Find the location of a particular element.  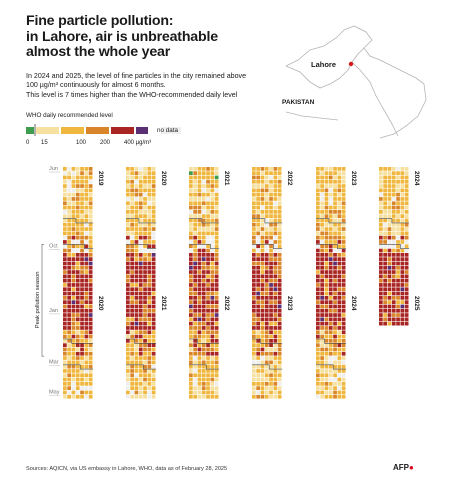

month-label-mar: Mar is located at coordinates (54, 363).